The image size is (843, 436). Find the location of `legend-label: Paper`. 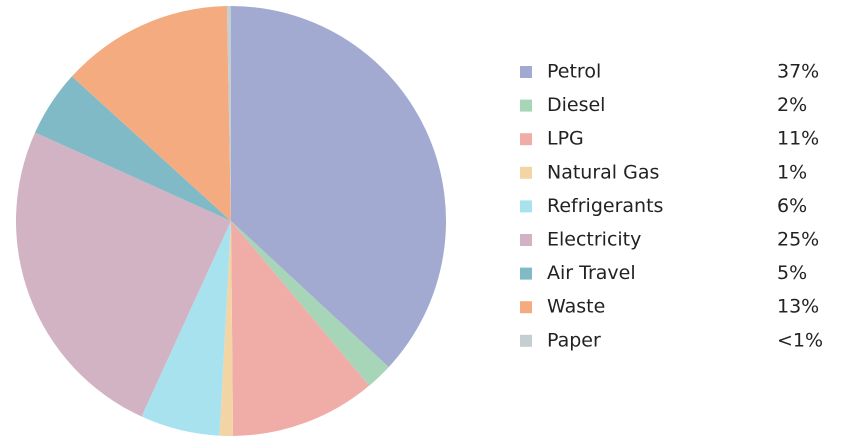

legend-label: Paper is located at coordinates (574, 340).